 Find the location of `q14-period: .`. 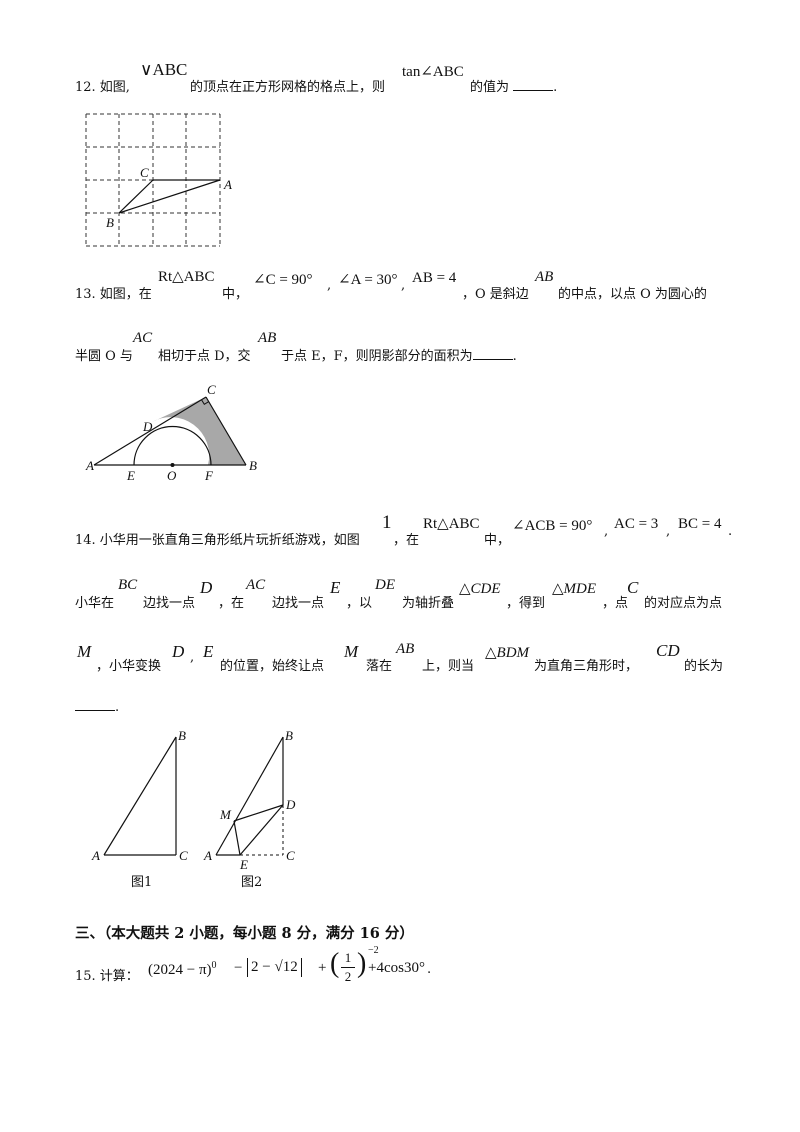

q14-period: . is located at coordinates (730, 531).